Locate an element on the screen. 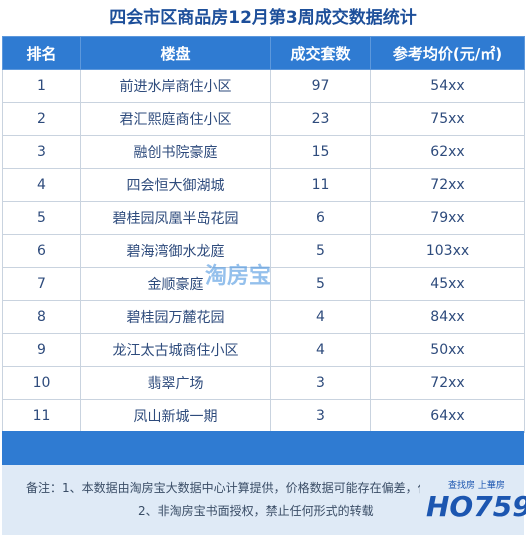 This screenshot has height=535, width=526. table-cell: 7 is located at coordinates (41, 284).